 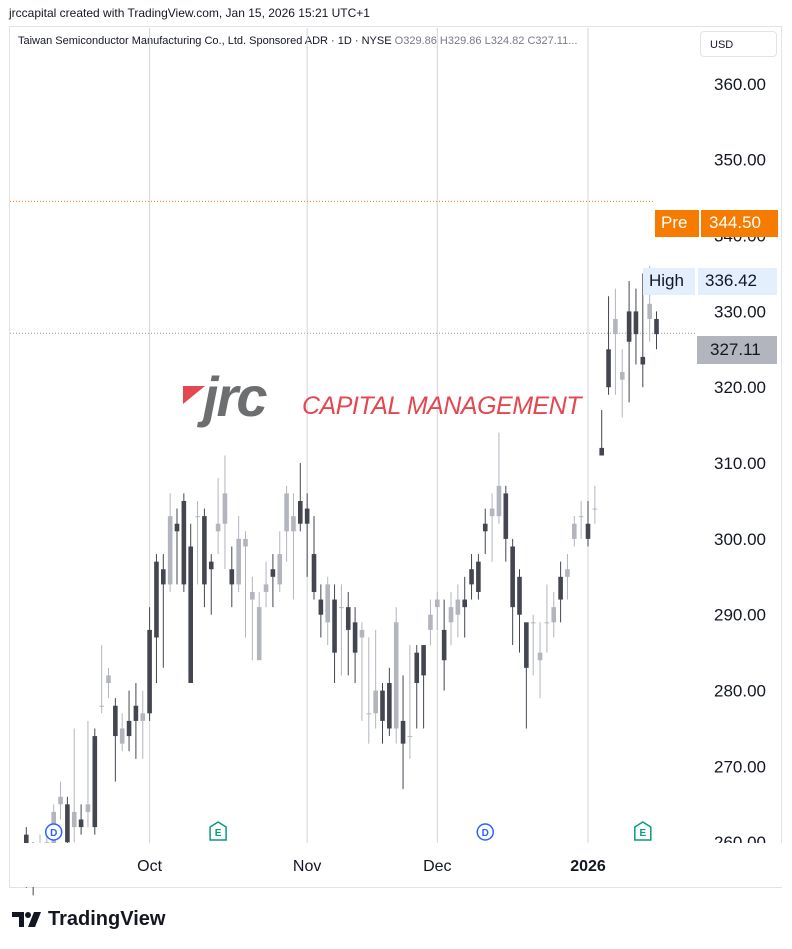 I want to click on tradingview-logo: TradingView, so click(x=88, y=919).